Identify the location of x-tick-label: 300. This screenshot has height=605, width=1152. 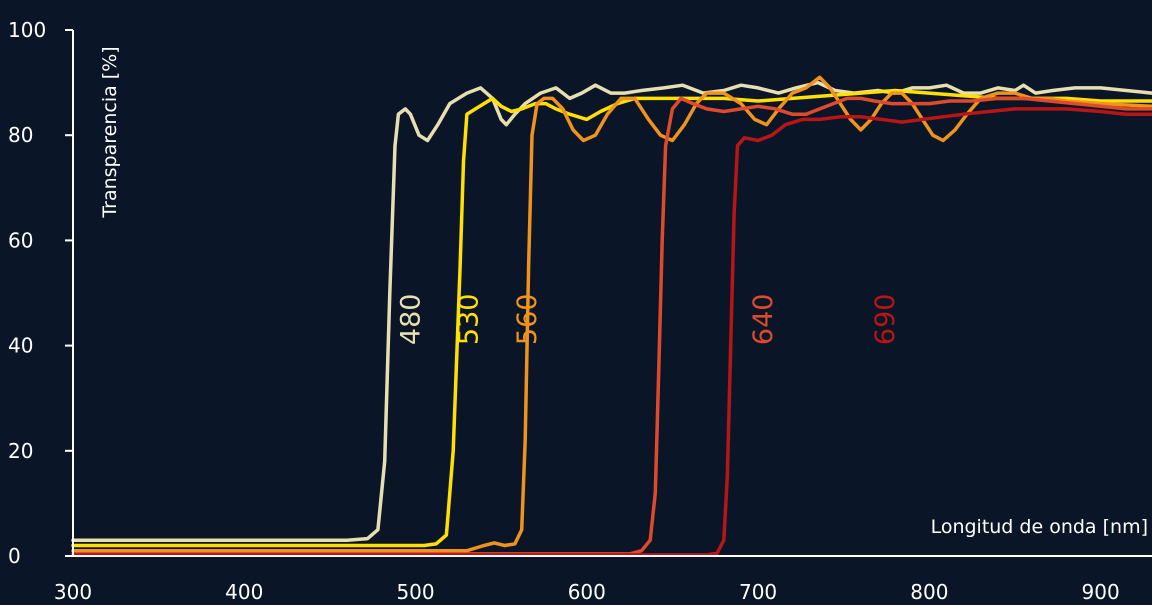
(73, 592).